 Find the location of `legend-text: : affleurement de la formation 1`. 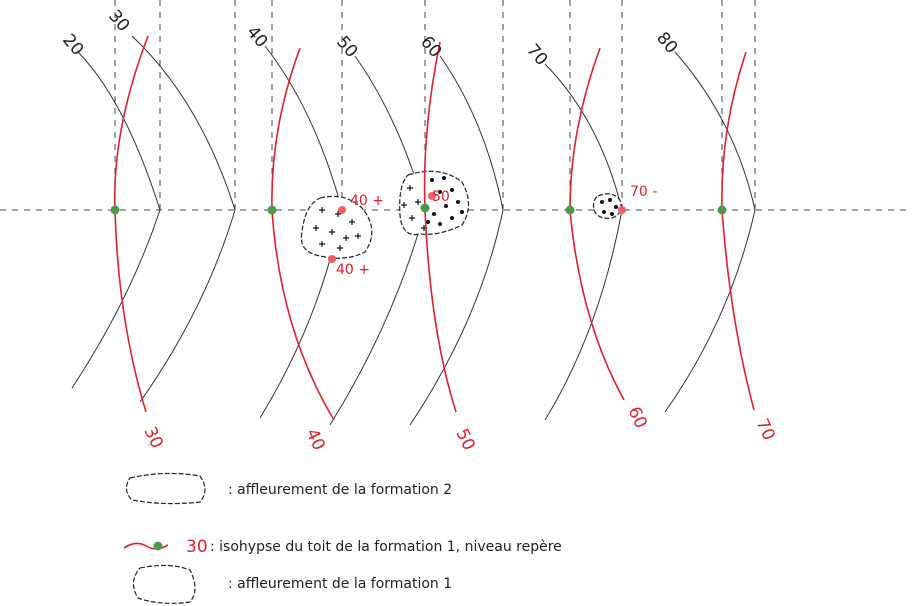

legend-text: : affleurement de la formation 1 is located at coordinates (340, 584).